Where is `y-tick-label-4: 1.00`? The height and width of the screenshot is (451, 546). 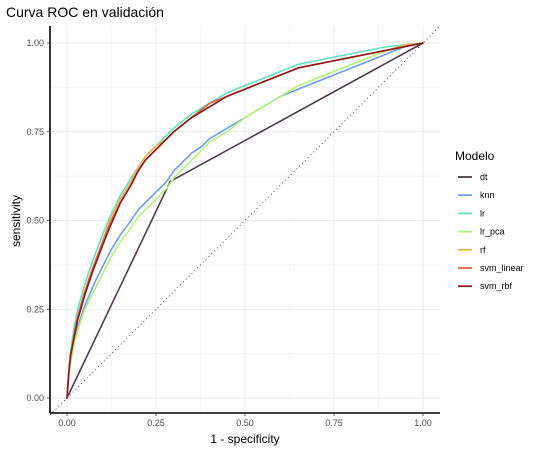
y-tick-label-4: 1.00 is located at coordinates (35, 43).